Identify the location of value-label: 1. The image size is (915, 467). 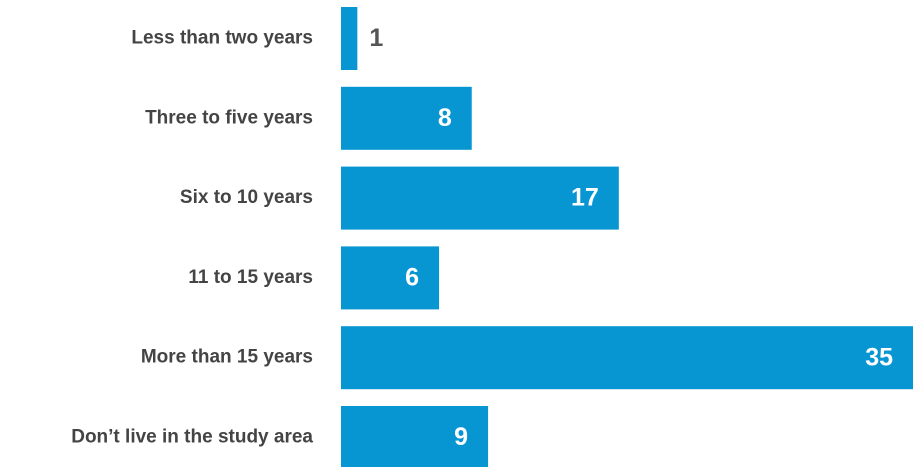
(376, 38).